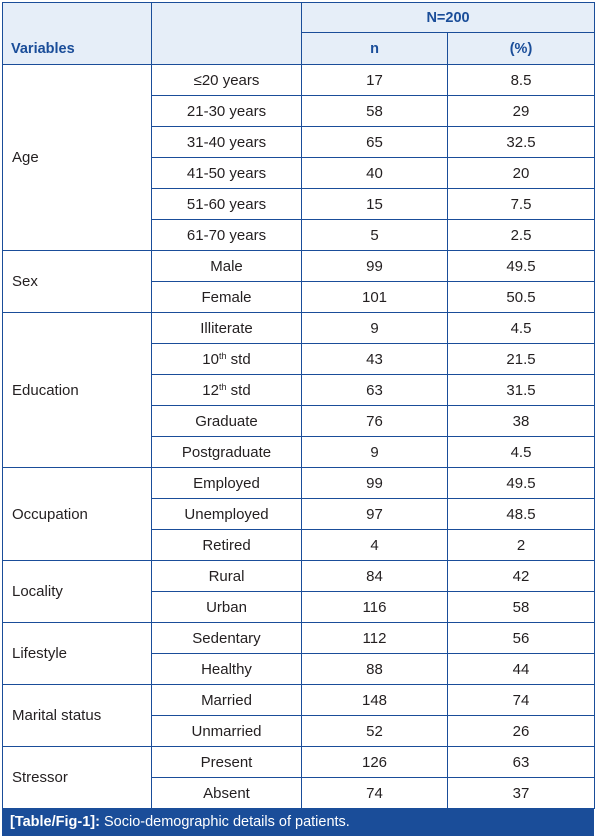 The height and width of the screenshot is (838, 596). I want to click on percent-cell: 31.5, so click(521, 390).